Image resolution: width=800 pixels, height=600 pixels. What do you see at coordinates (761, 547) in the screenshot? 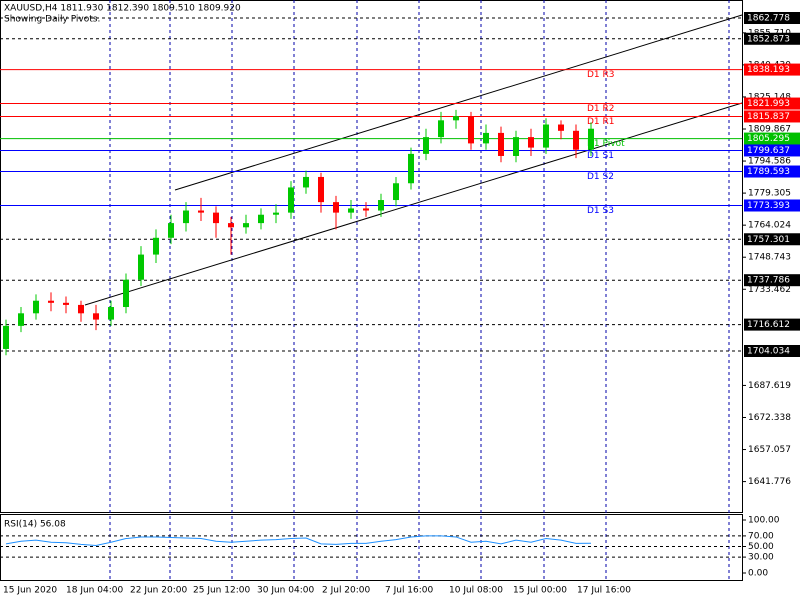
I see `rsi-tick-label: 50.00` at bounding box center [761, 547].